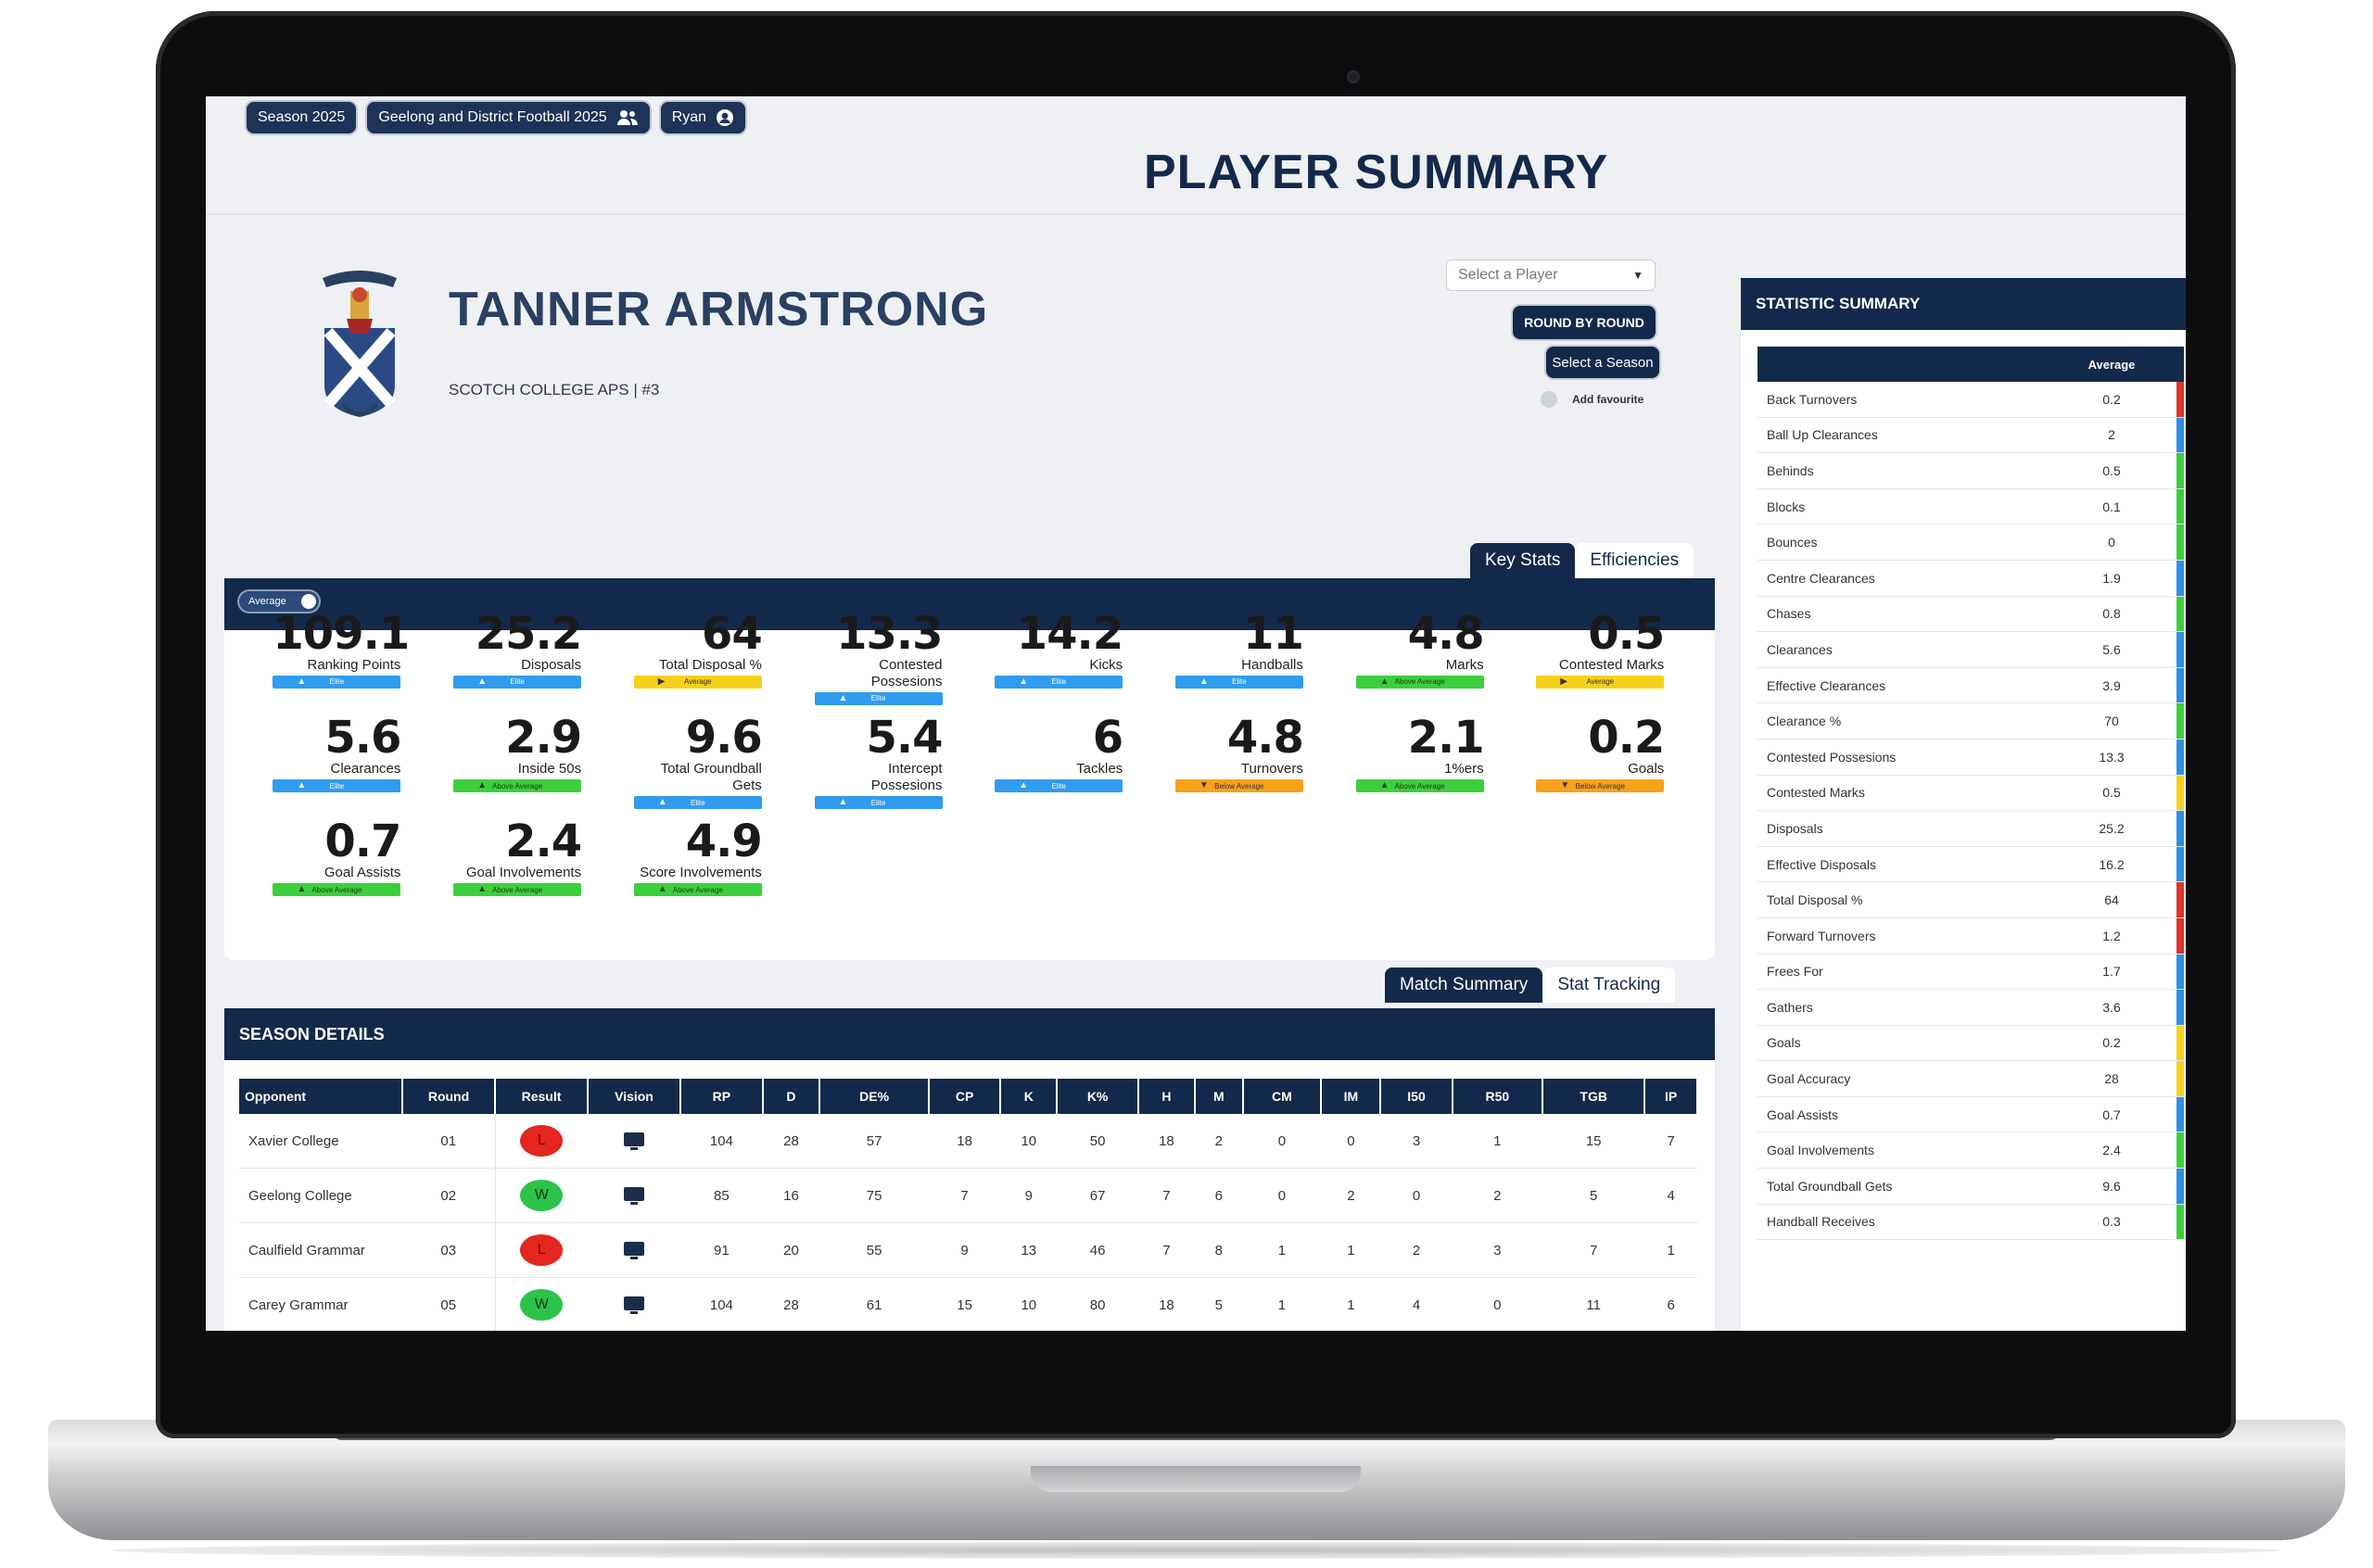 The height and width of the screenshot is (1568, 2373). I want to click on column-header: D, so click(791, 1096).